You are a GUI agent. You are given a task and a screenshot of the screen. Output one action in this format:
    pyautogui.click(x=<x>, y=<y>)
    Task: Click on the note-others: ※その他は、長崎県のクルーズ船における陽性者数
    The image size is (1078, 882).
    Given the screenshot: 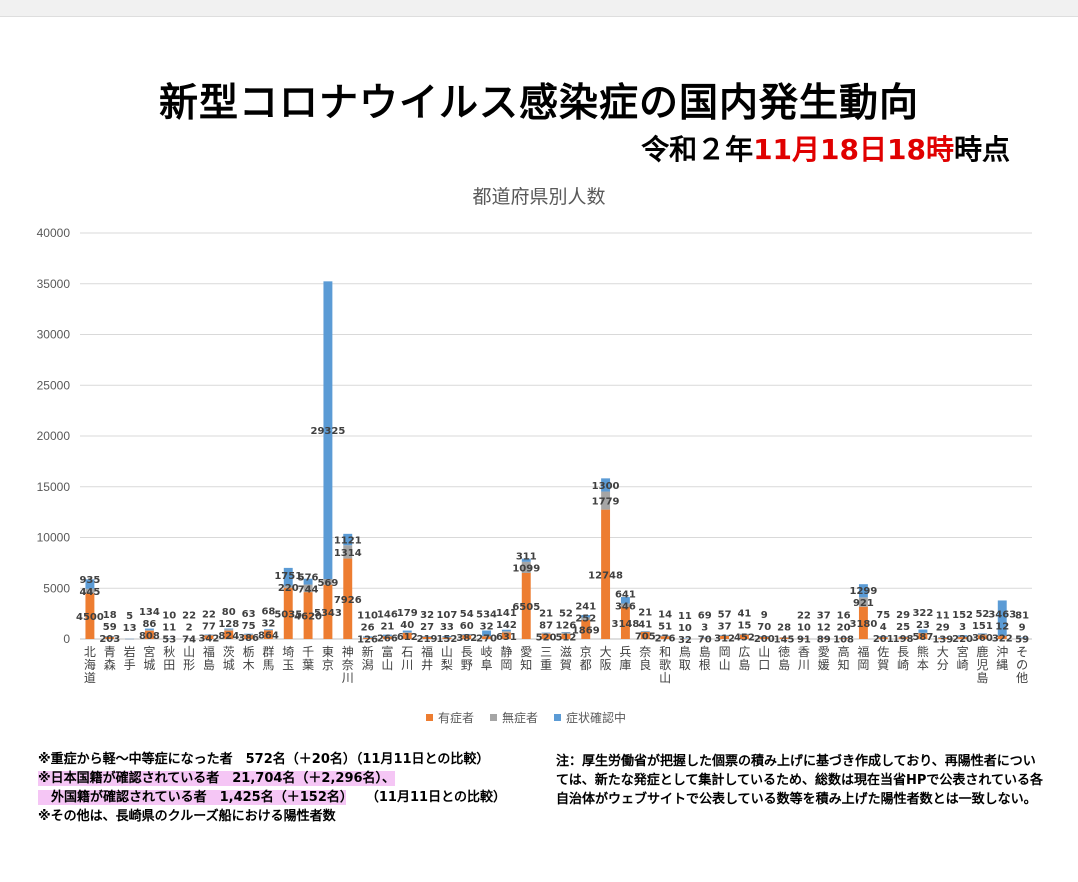 What is the action you would take?
    pyautogui.click(x=187, y=816)
    